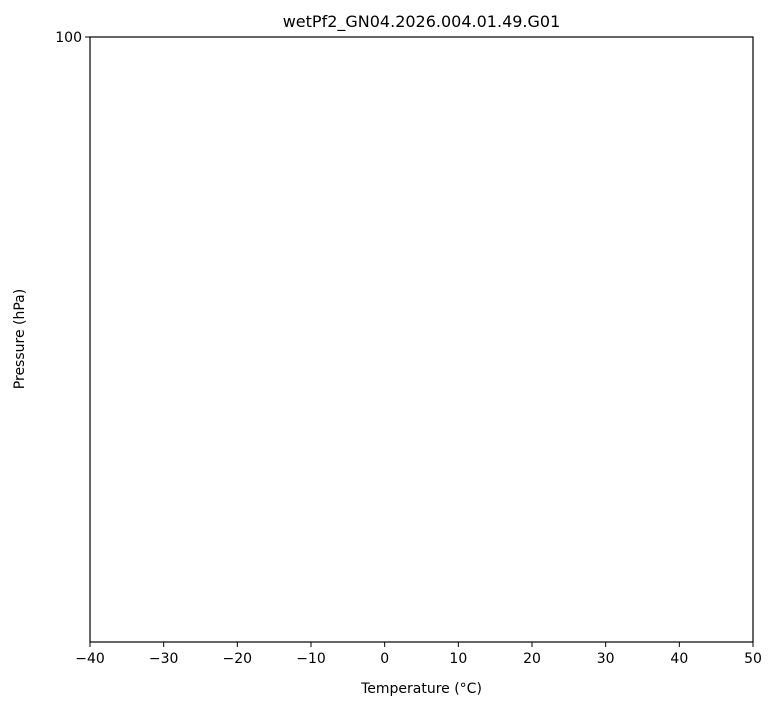  I want to click on x-tick-label: 50, so click(753, 659).